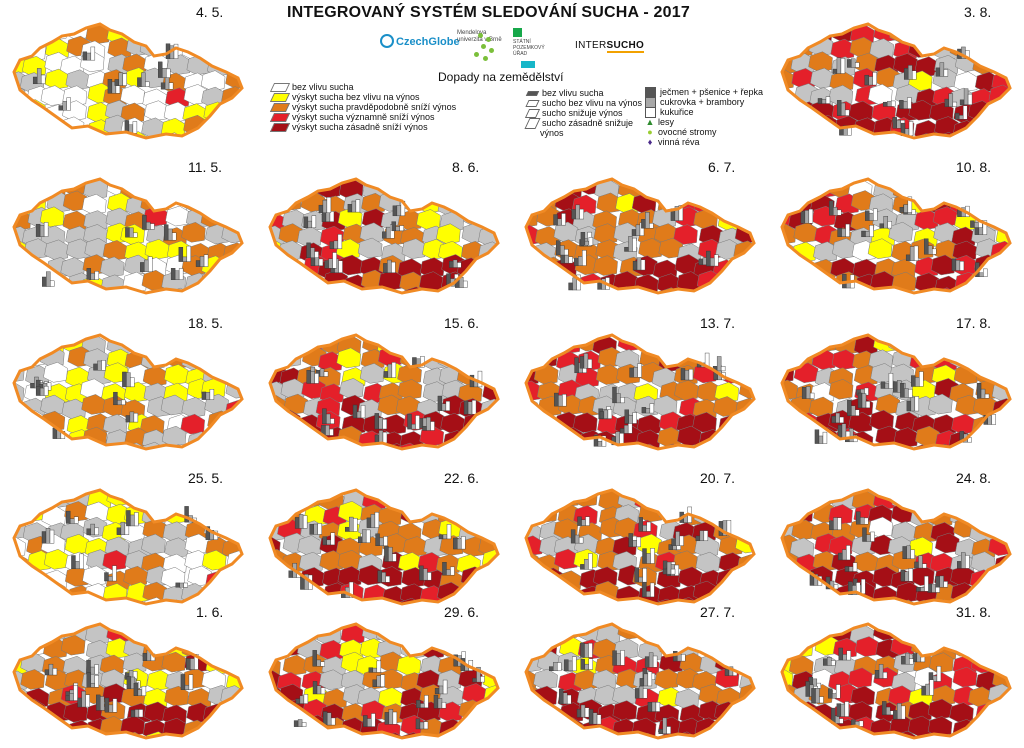 This screenshot has height=748, width=1024. I want to click on map-date-label: 4. 5., so click(210, 12).